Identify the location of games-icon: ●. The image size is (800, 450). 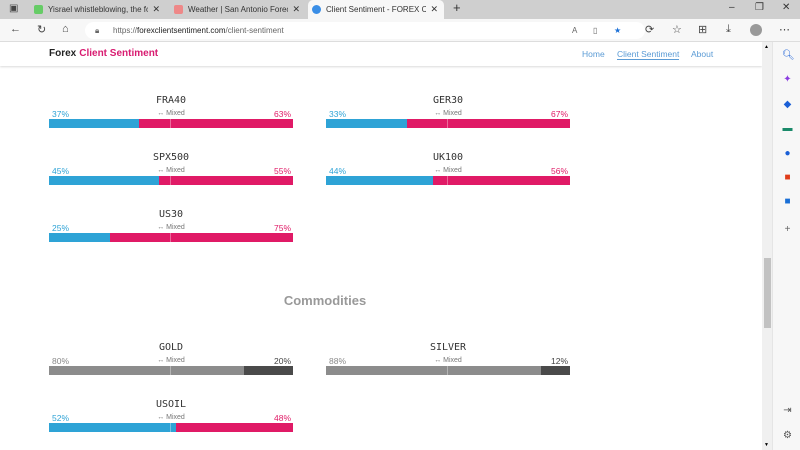
(787, 153).